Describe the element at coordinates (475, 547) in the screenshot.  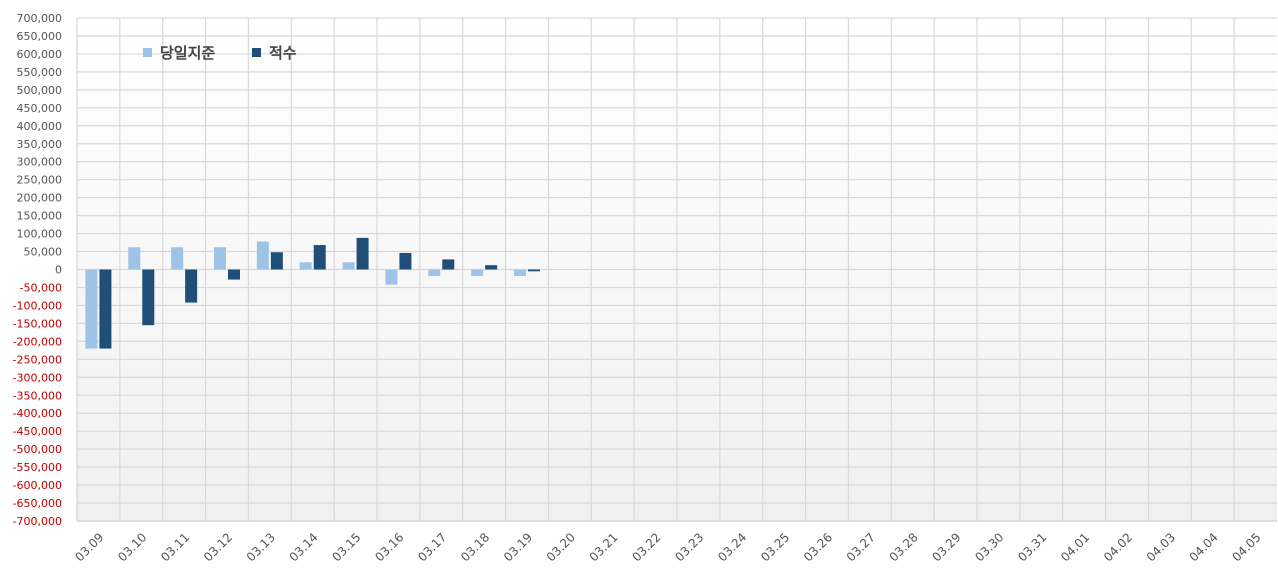
I see `x-tick-label: 03.18` at that location.